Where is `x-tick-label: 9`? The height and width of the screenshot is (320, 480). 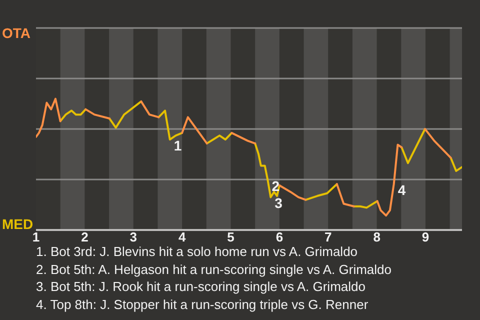 x-tick-label: 9 is located at coordinates (426, 236).